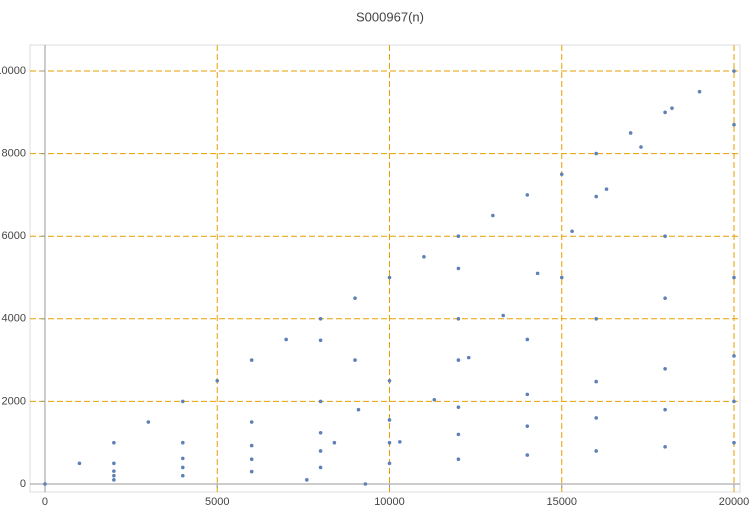 The width and height of the screenshot is (750, 515). Describe the element at coordinates (14, 401) in the screenshot. I see `y-tick-label: 2000` at that location.